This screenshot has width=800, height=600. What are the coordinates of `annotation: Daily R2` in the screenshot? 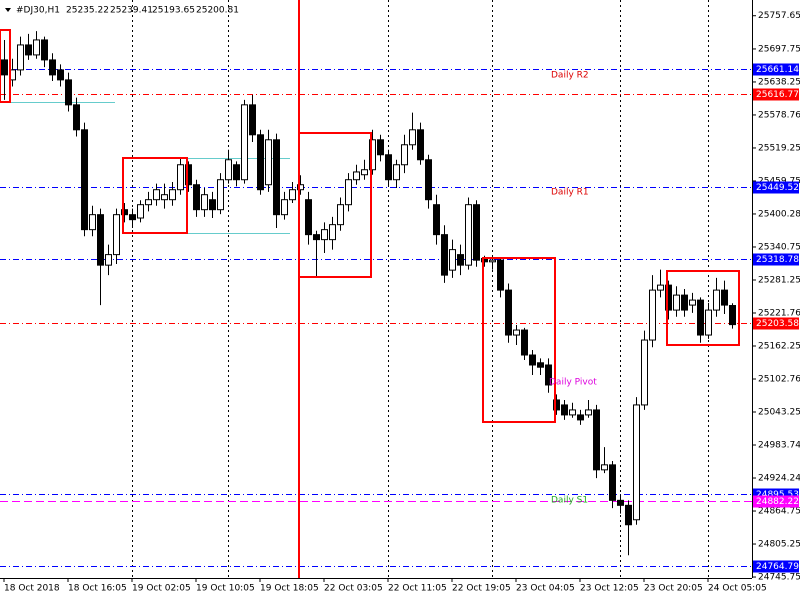 It's located at (570, 76).